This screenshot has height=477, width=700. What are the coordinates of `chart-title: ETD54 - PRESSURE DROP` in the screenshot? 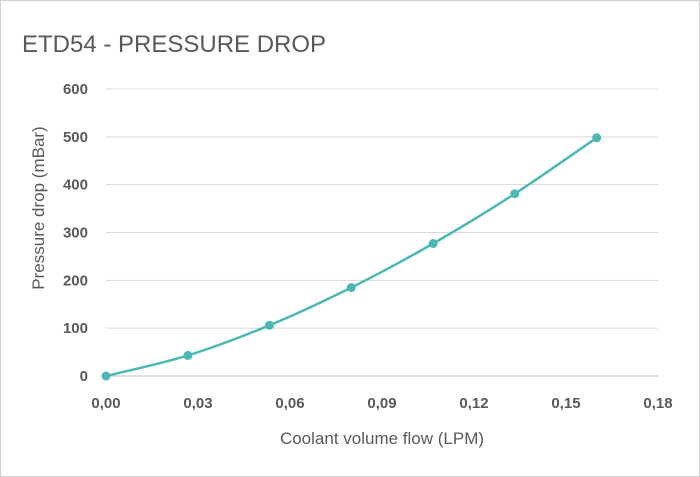 It's located at (174, 44).